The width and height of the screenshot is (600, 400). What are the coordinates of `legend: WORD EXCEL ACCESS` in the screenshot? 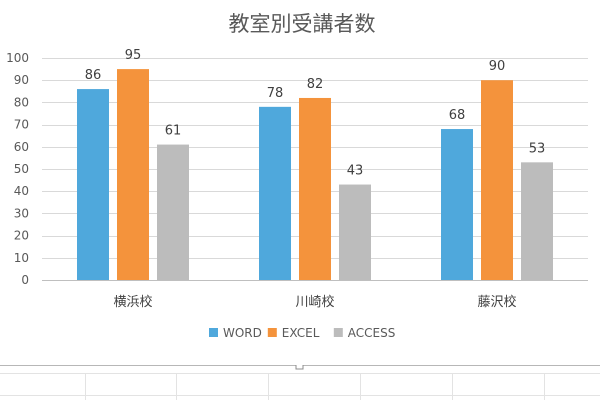 It's located at (302, 333).